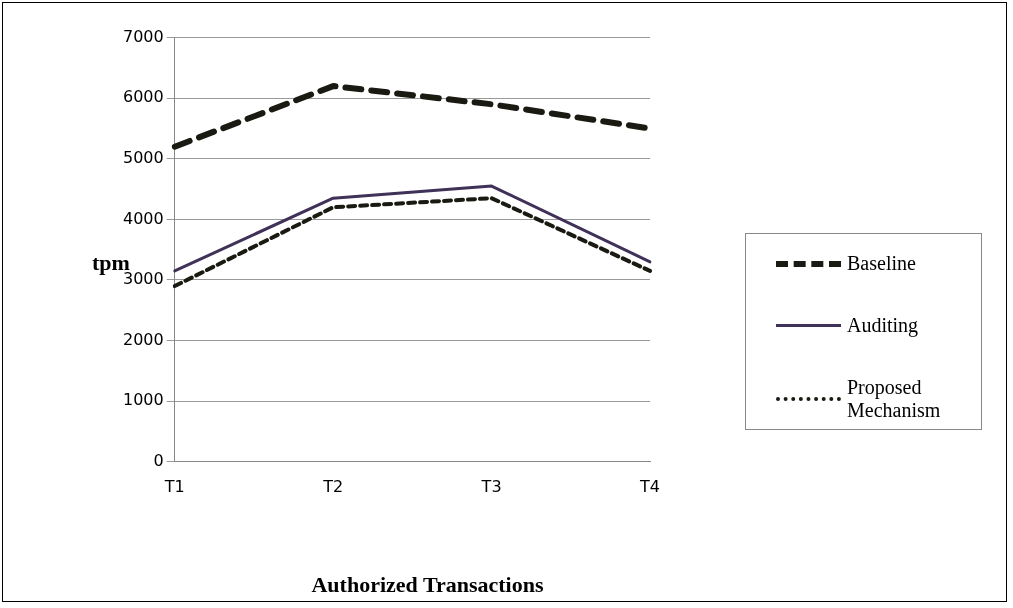 The width and height of the screenshot is (1013, 608). I want to click on legend-label: Auditing, so click(883, 325).